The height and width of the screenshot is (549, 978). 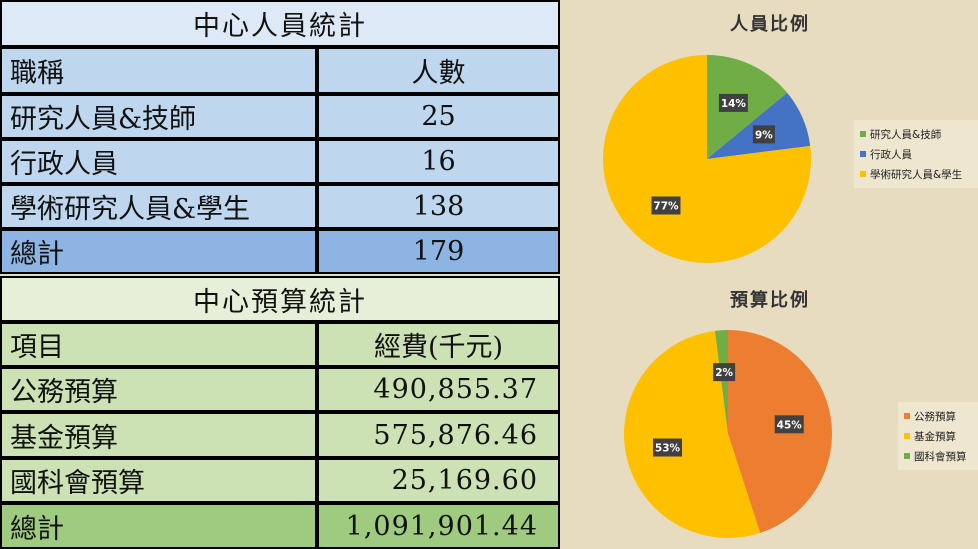 I want to click on pie-data-label-text: 14%, so click(x=734, y=104).